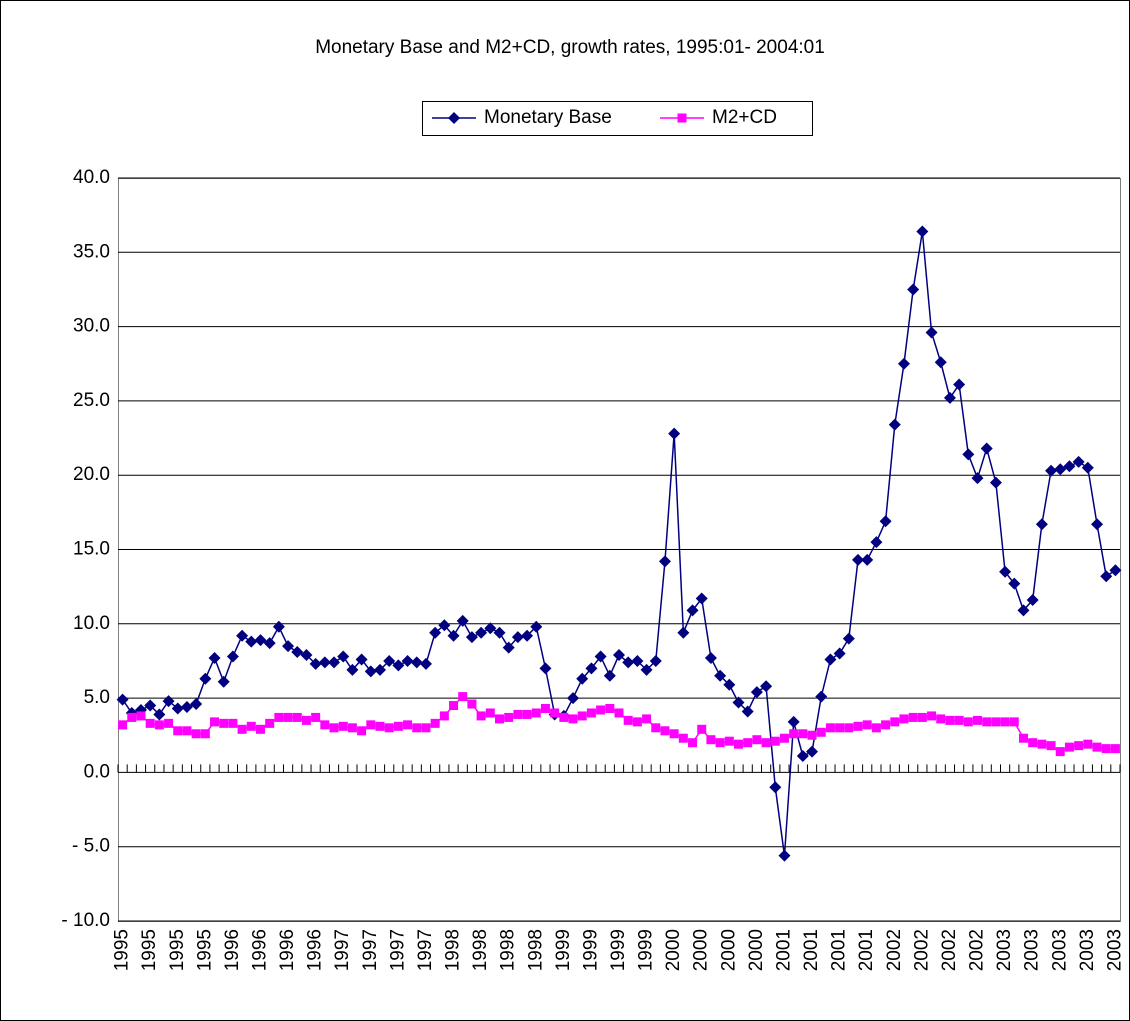 The width and height of the screenshot is (1130, 1021). I want to click on x-tick-label: 1998, so click(480, 950).